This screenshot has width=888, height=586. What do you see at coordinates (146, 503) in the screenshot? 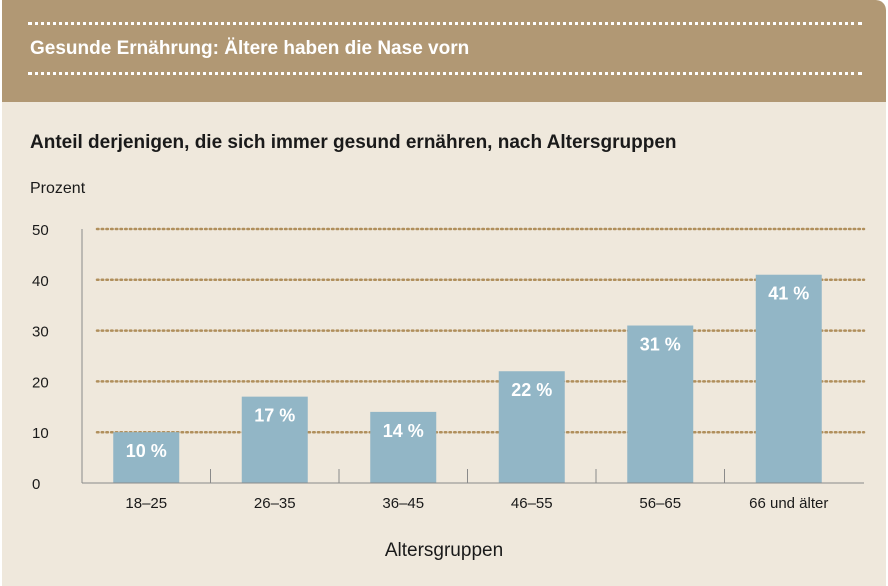
I see `x-tick-label-0: 18–25` at bounding box center [146, 503].